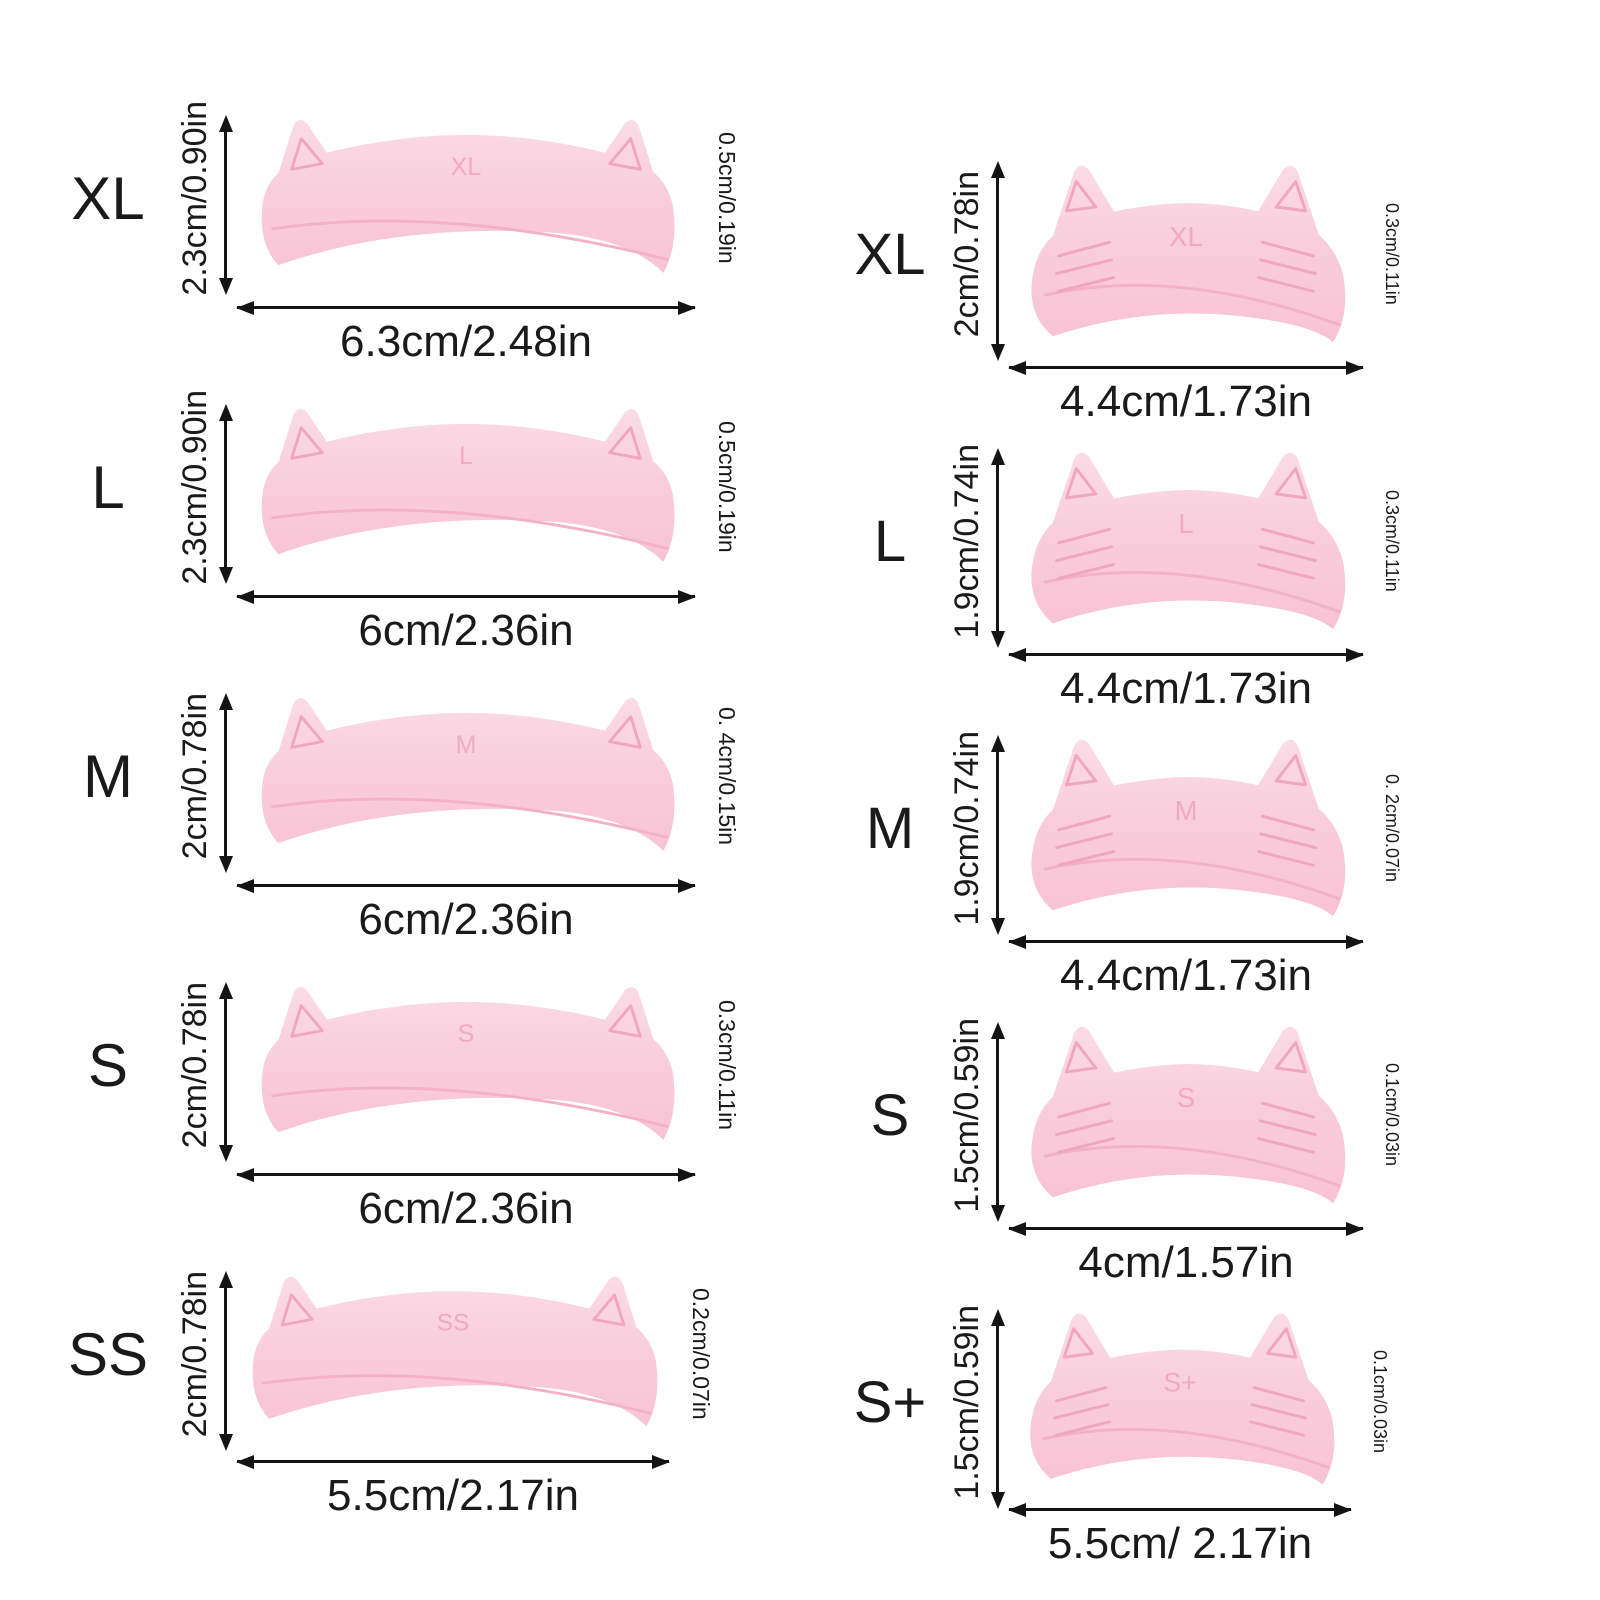  What do you see at coordinates (890, 541) in the screenshot?
I see `size-label: L` at bounding box center [890, 541].